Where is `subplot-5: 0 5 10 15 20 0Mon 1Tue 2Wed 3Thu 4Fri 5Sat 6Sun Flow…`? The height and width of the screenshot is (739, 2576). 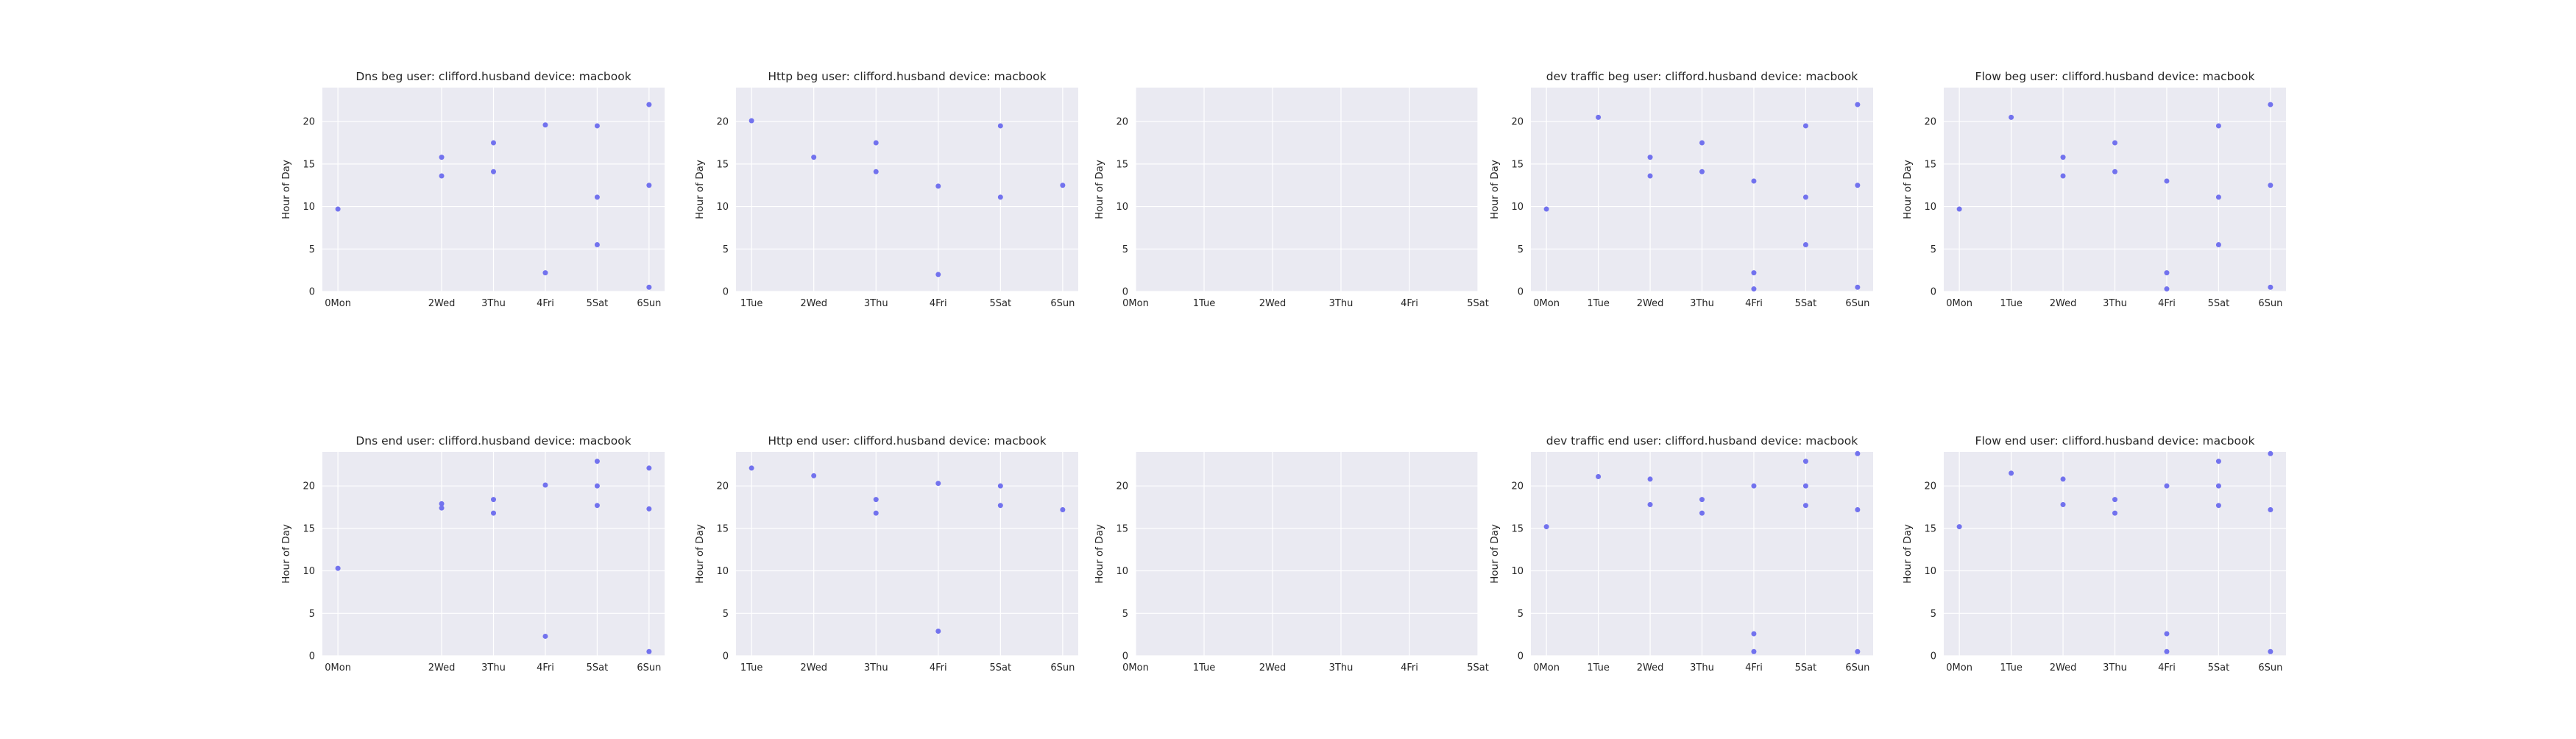
subplot-5: 0 5 10 15 20 0Mon 1Tue 2Wed 3Thu 4Fri 5Sat 6Sun Flow… is located at coordinates (2094, 189).